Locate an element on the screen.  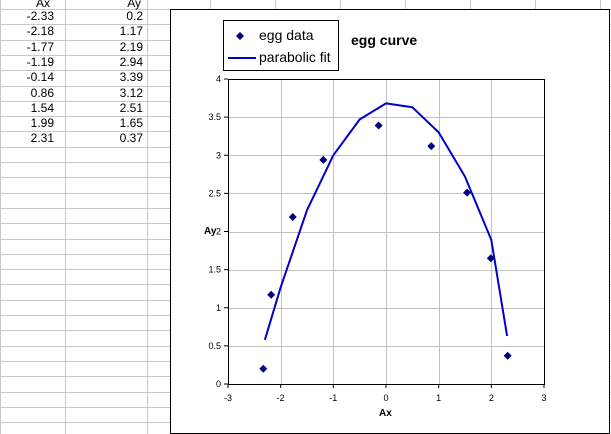
line-swatch-icon is located at coordinates (242, 58).